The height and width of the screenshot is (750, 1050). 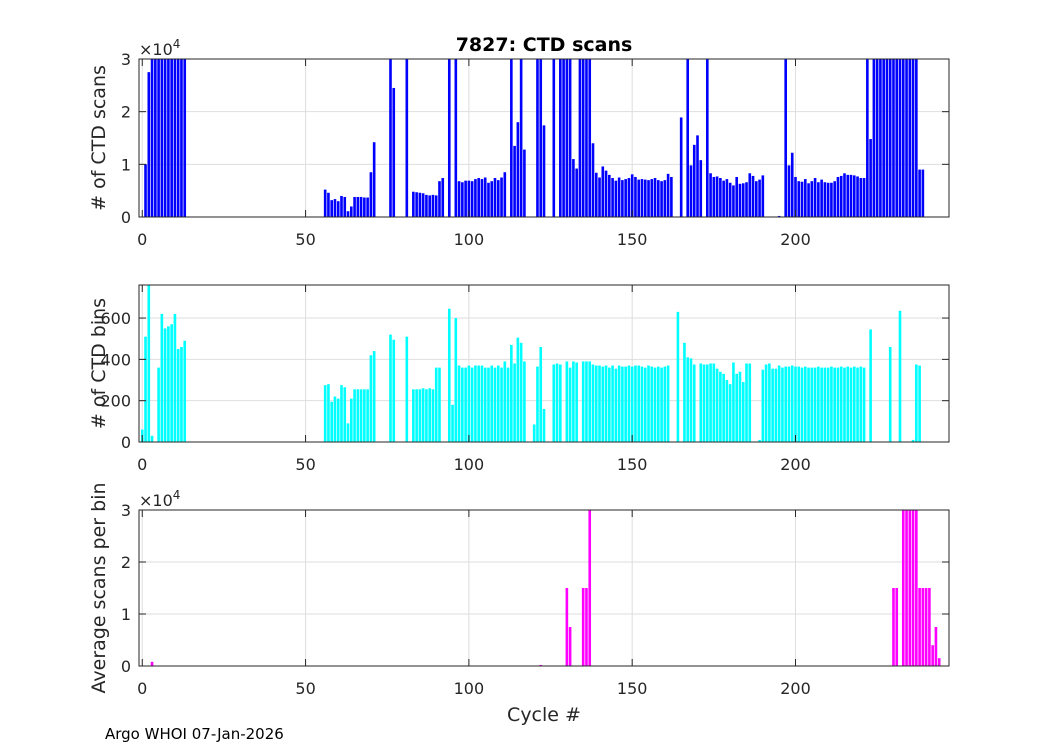 What do you see at coordinates (126, 112) in the screenshot?
I see `panel1-y-tick-label: 2` at bounding box center [126, 112].